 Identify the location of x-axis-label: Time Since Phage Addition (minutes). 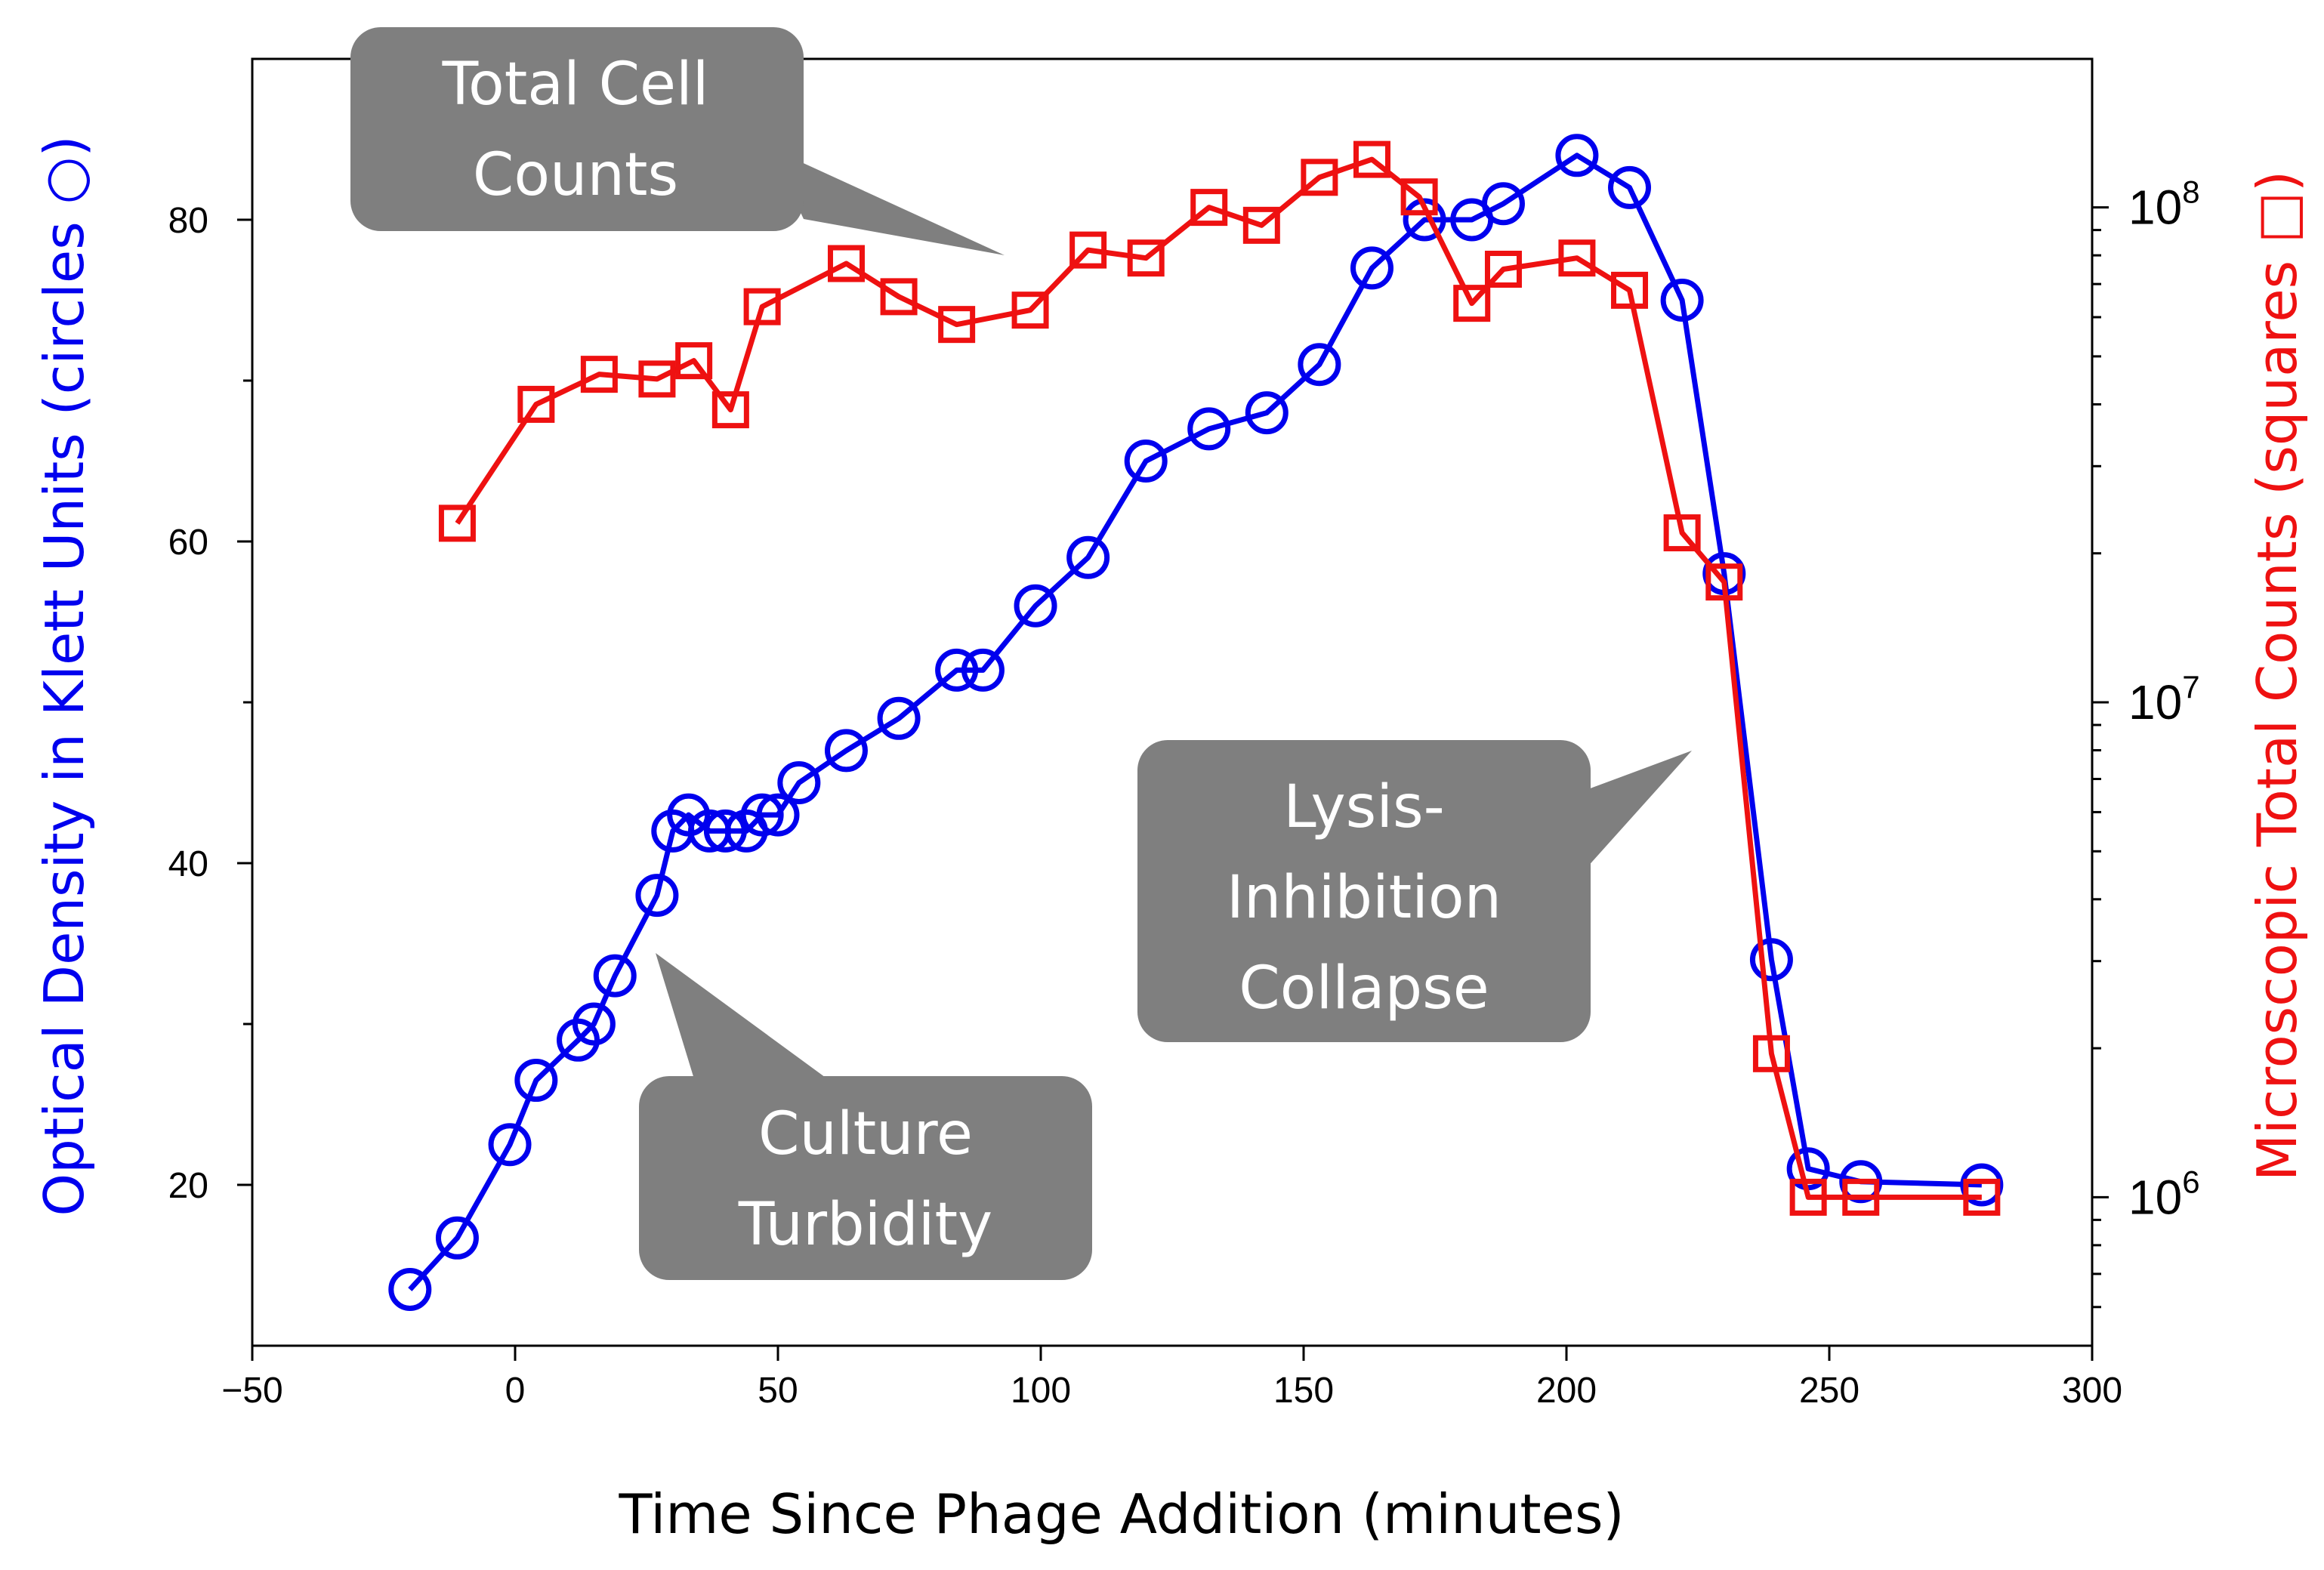
(1121, 1514).